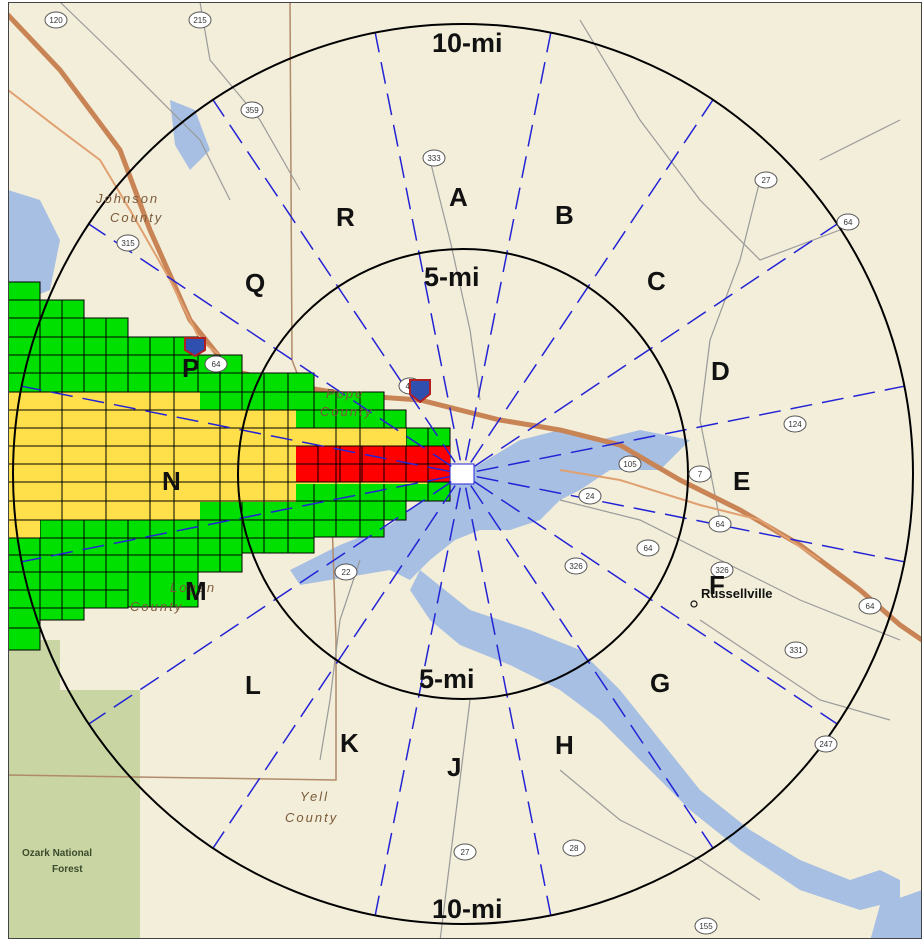  I want to click on sector-label-g: G, so click(660, 683).